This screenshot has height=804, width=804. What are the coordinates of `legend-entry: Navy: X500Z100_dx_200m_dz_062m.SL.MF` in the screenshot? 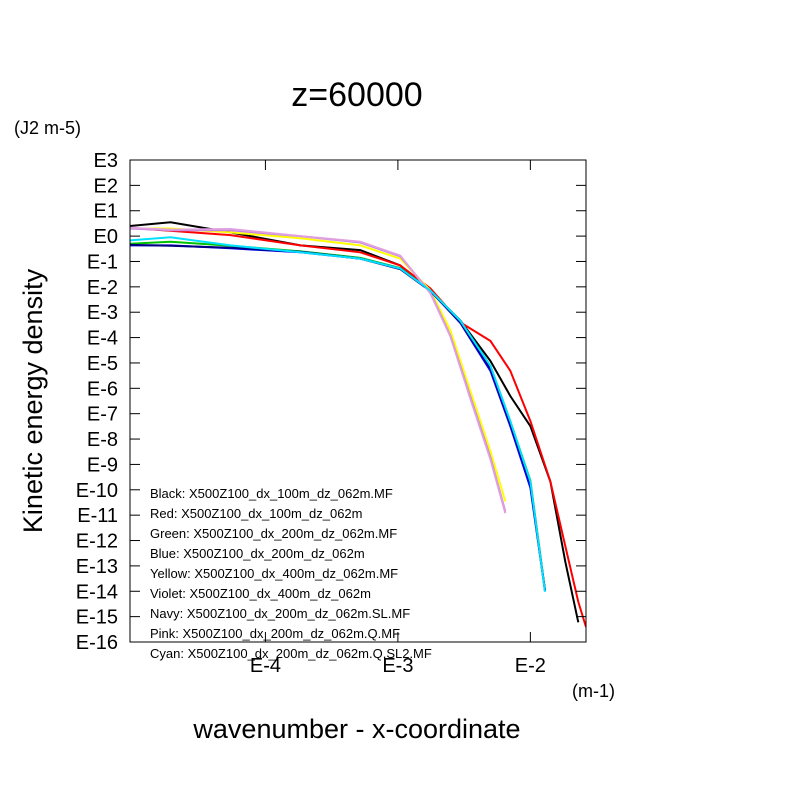 It's located at (280, 613).